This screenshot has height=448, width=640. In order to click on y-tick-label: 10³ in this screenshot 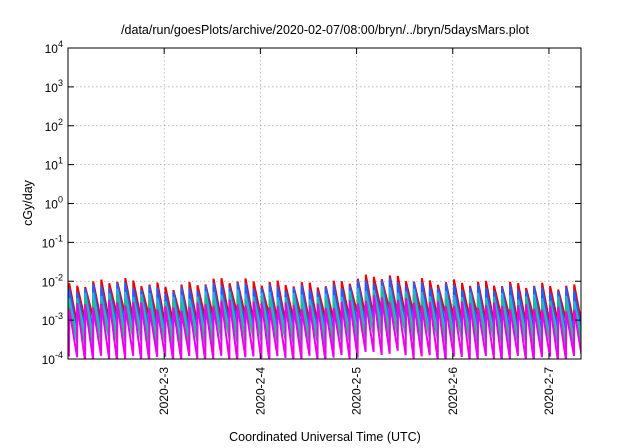, I will do `click(54, 86)`.